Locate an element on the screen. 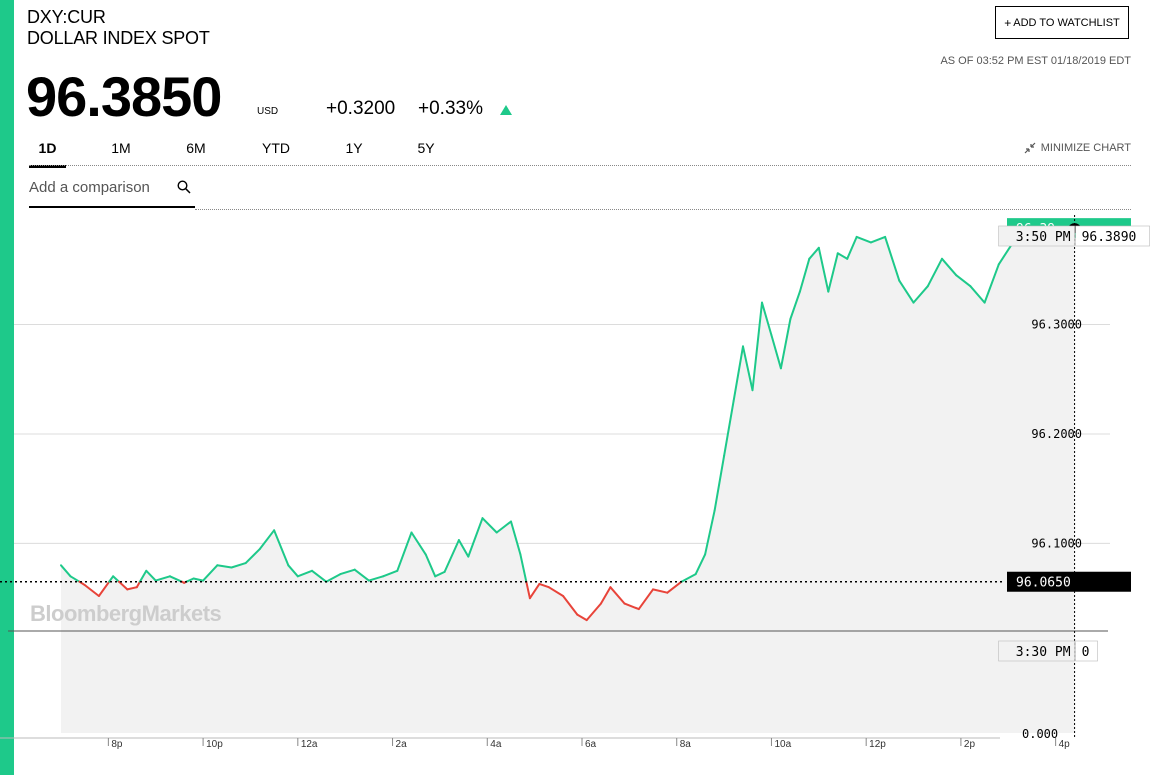 Image resolution: width=1154 pixels, height=775 pixels. volume-axis-label: 0.000 is located at coordinates (1040, 734).